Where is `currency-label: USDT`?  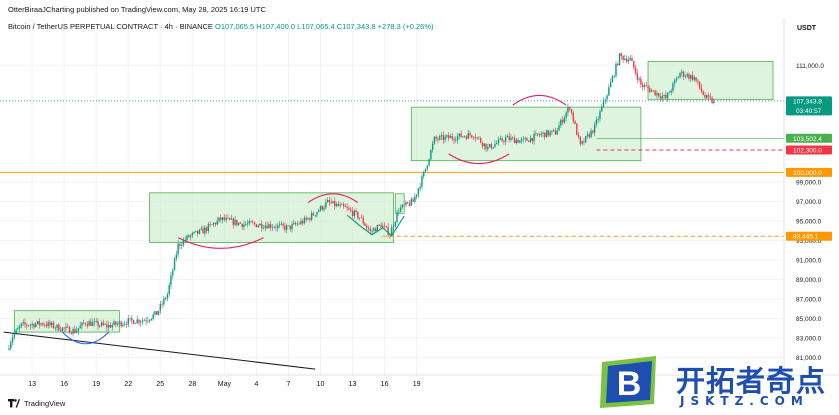 currency-label: USDT is located at coordinates (807, 28).